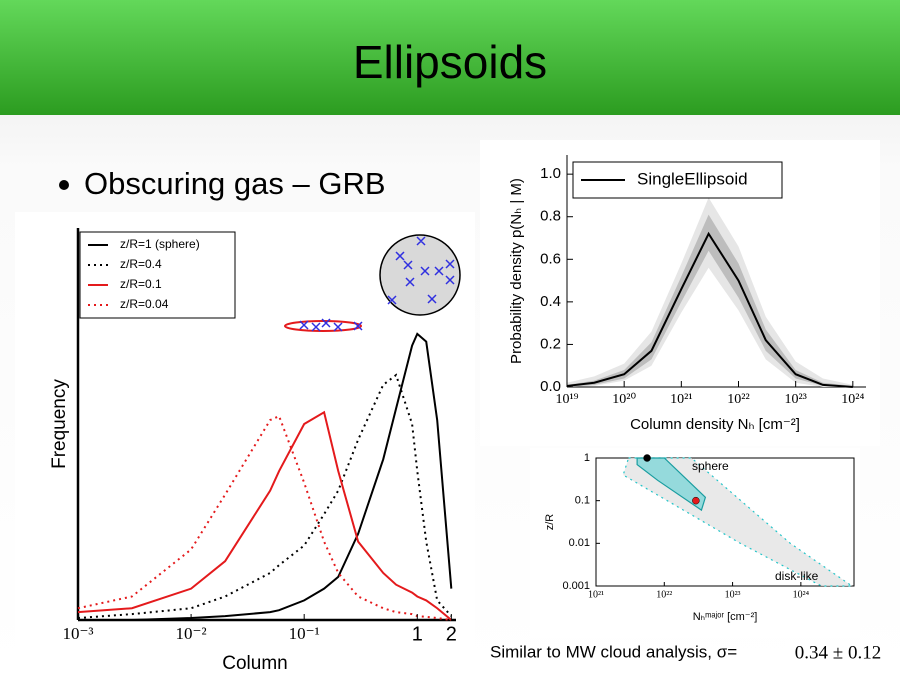 The height and width of the screenshot is (675, 900). Describe the element at coordinates (235, 183) in the screenshot. I see `bullet-text: Obscuring gas – GRB` at that location.